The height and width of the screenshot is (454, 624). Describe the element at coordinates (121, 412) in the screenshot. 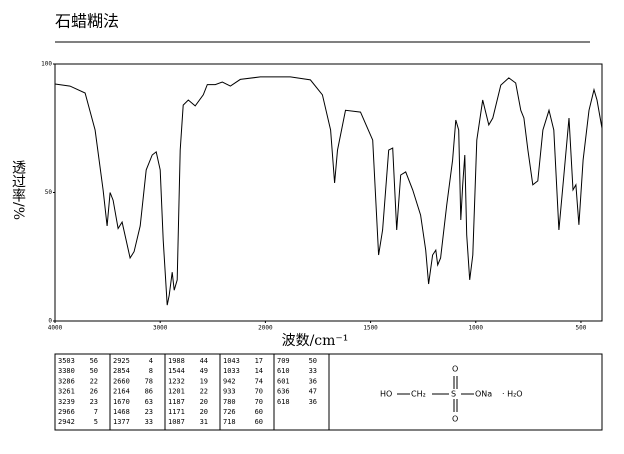

I see `peak-wavenumber: 1468` at that location.